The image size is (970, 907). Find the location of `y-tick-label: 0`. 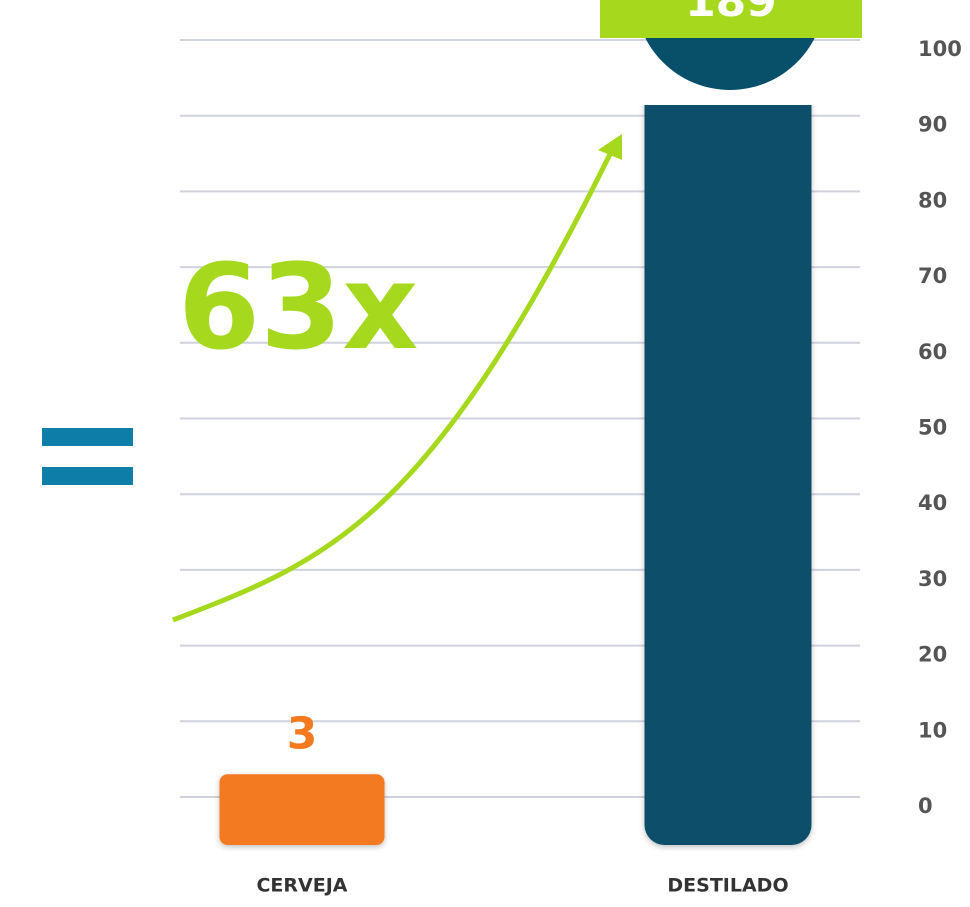

y-tick-label: 0 is located at coordinates (925, 806).